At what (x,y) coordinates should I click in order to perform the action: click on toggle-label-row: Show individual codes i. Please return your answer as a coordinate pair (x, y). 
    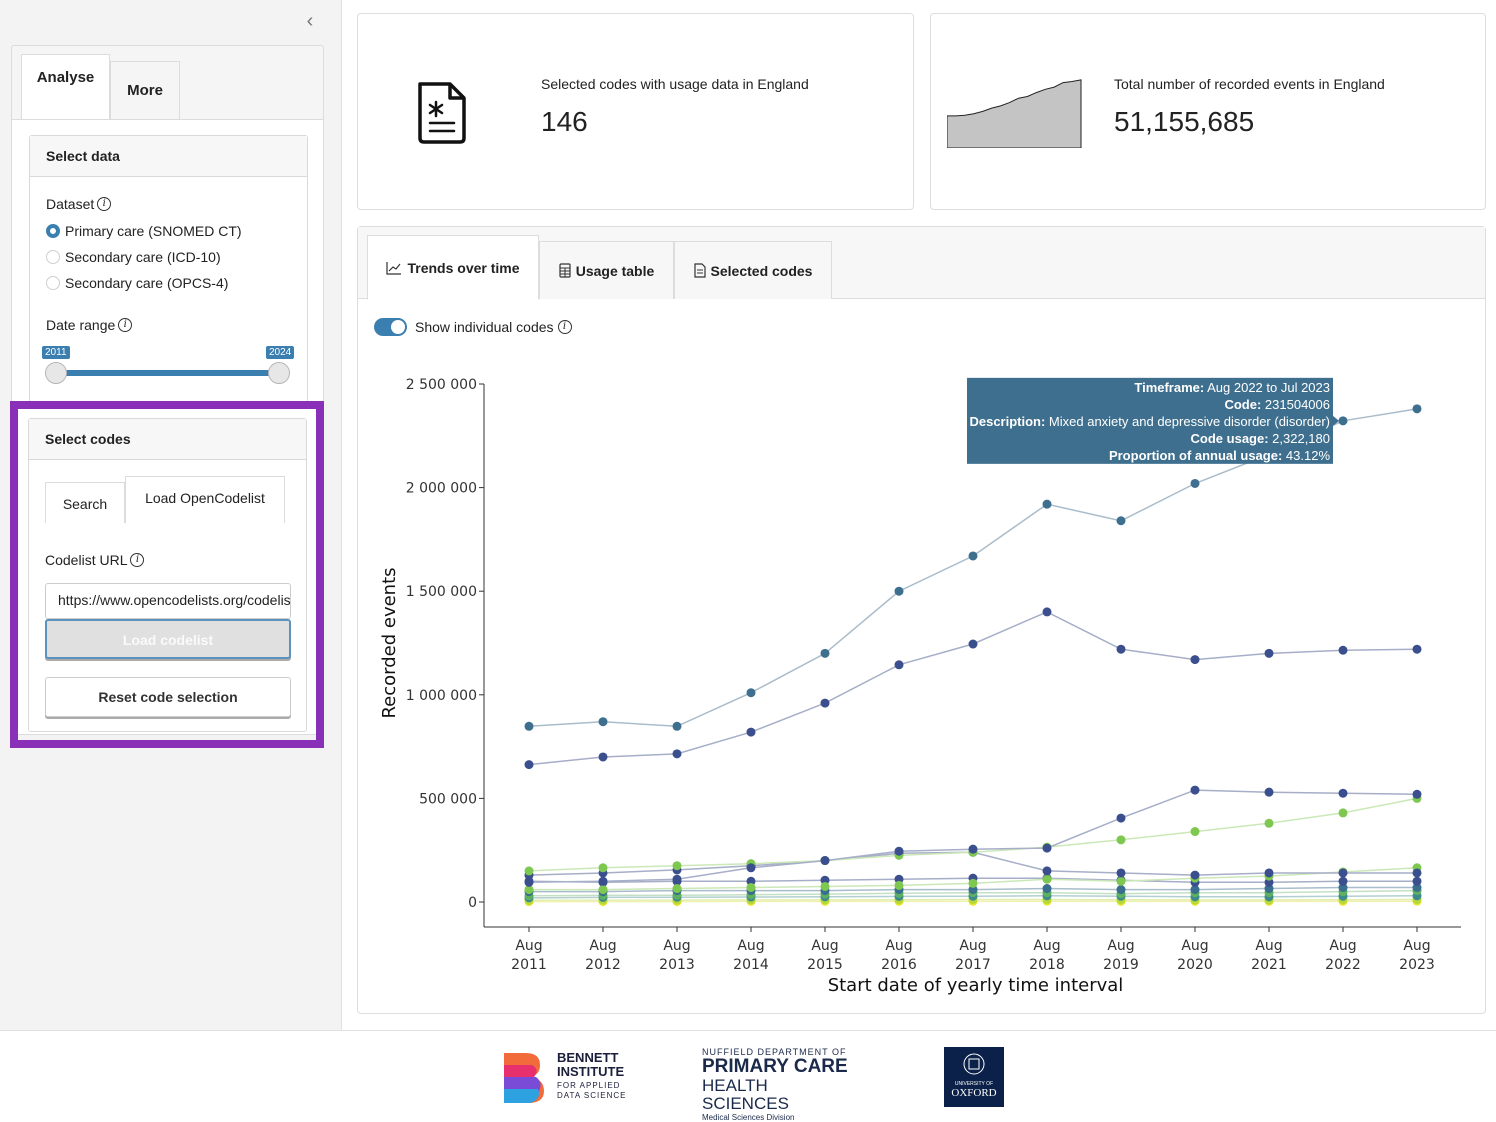
    Looking at the image, I should click on (493, 327).